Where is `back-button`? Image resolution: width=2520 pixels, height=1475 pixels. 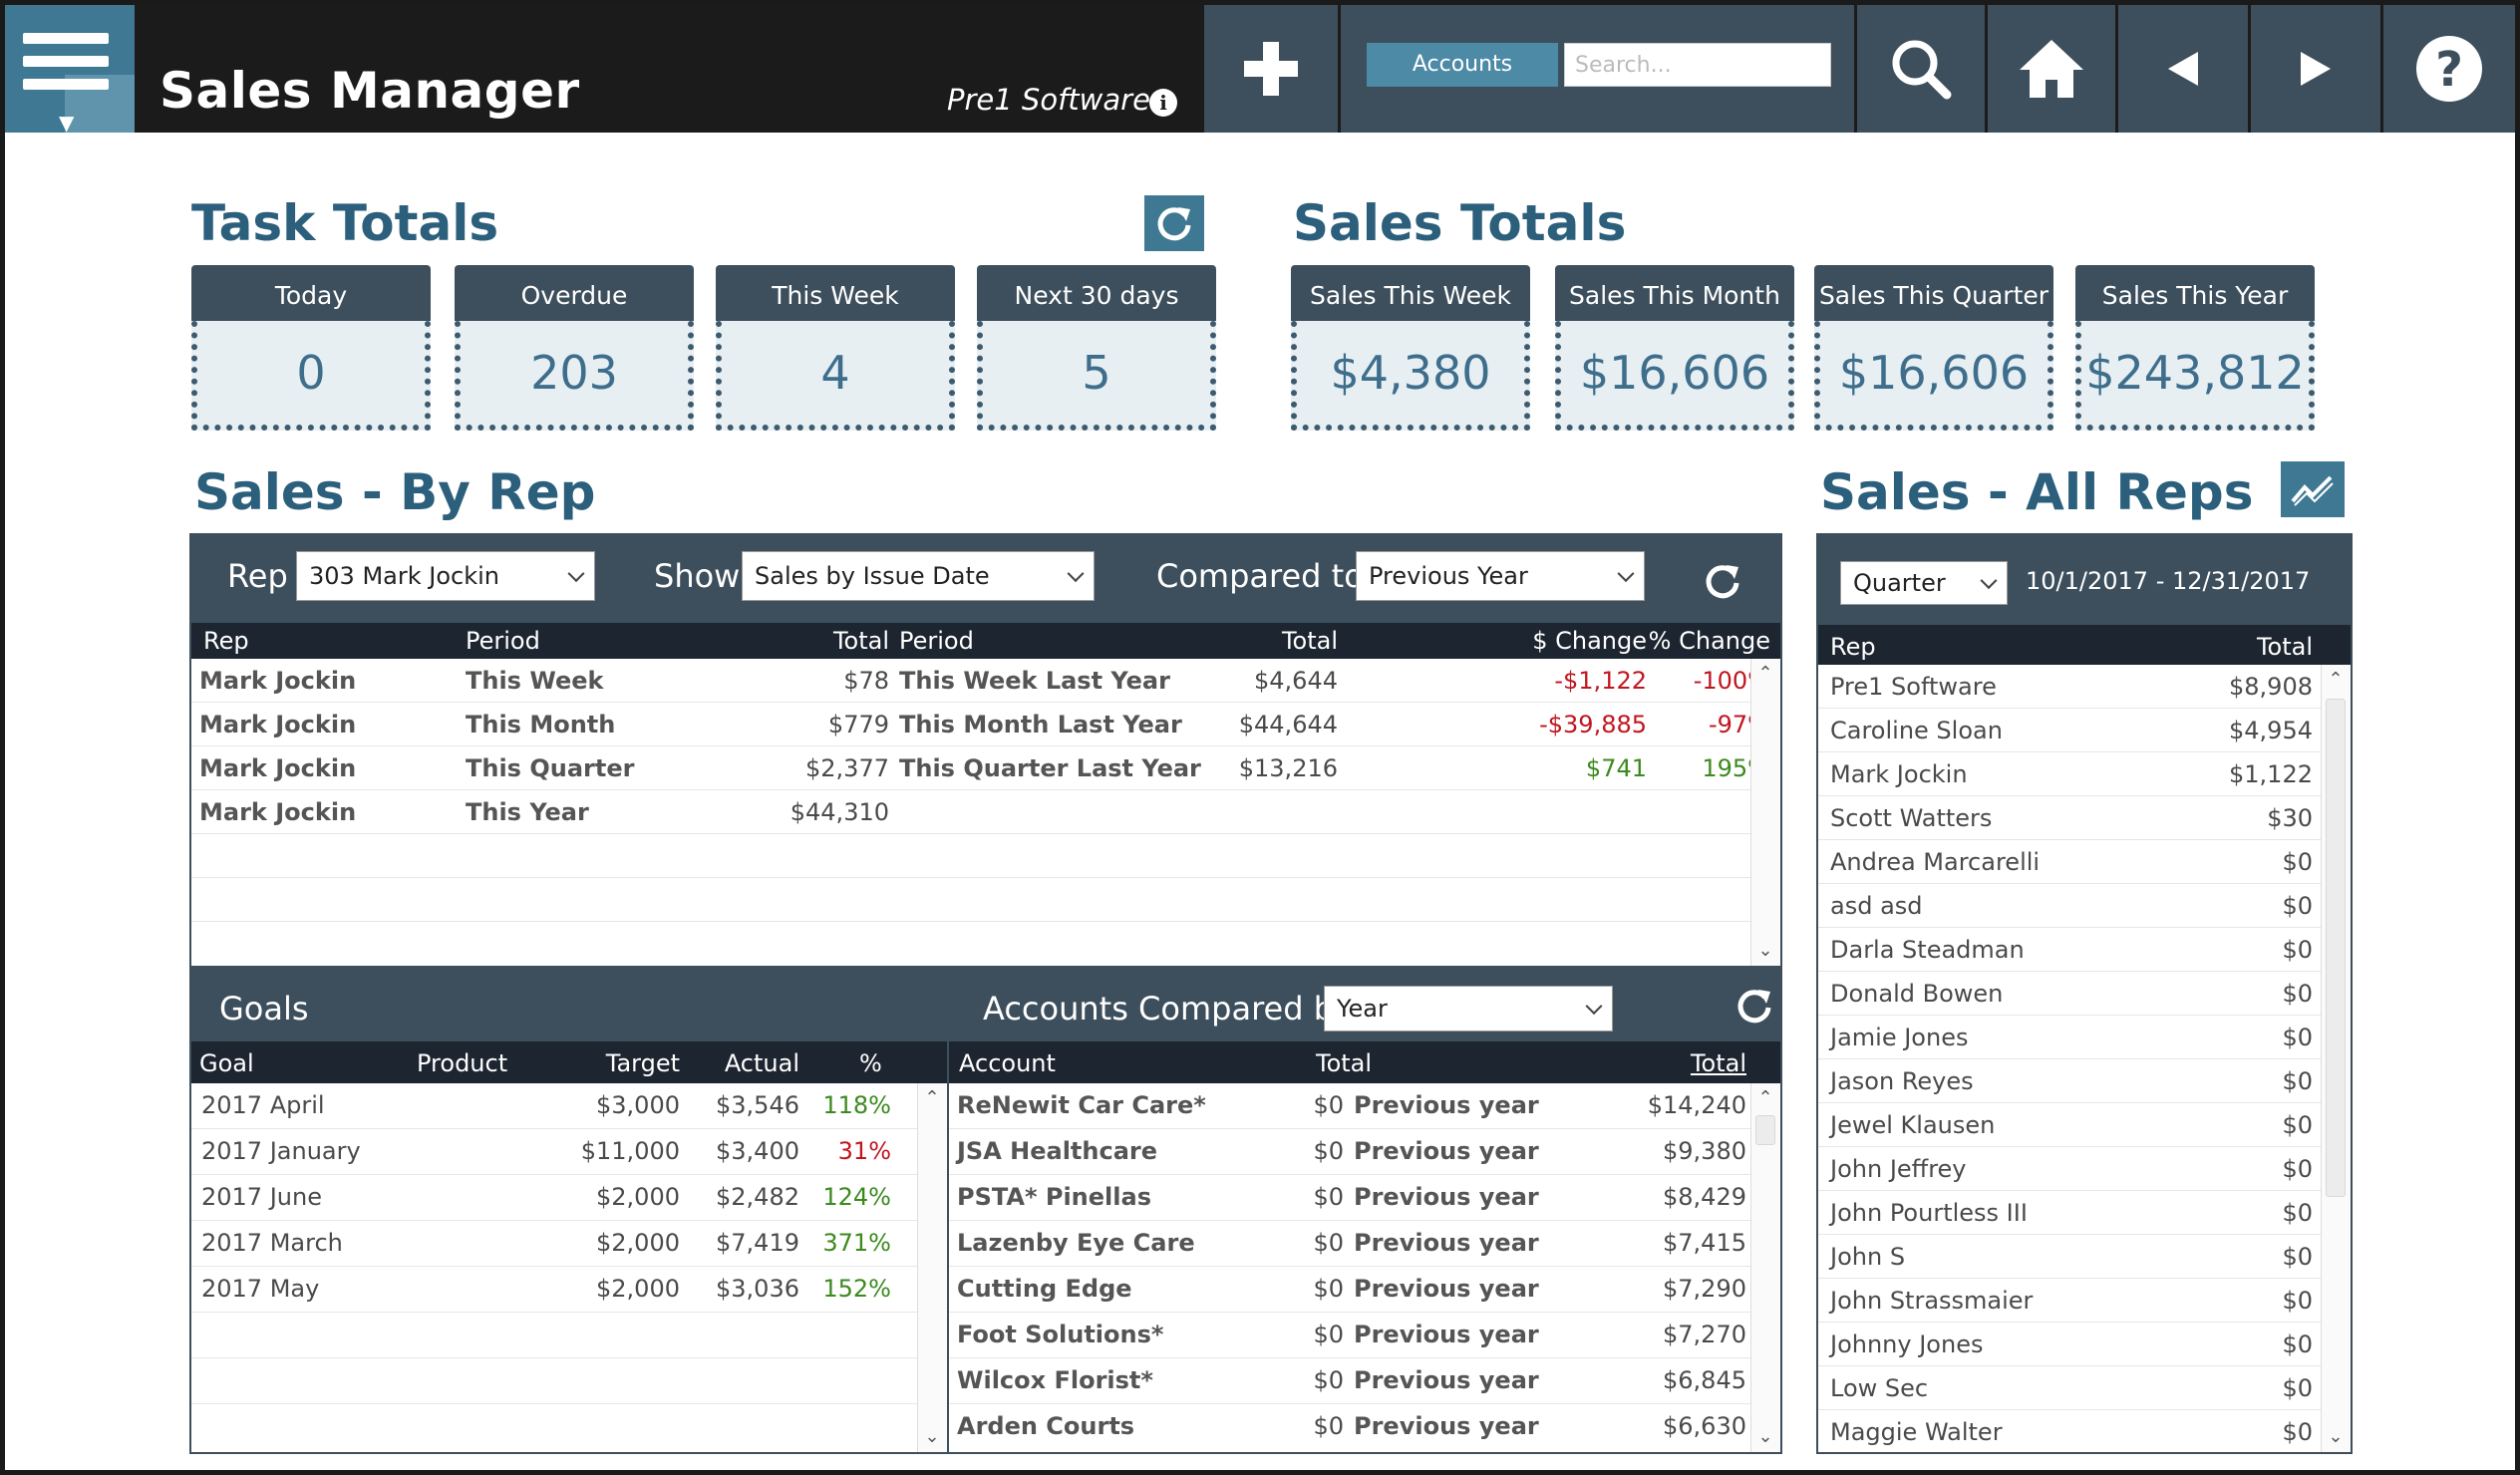 back-button is located at coordinates (2183, 69).